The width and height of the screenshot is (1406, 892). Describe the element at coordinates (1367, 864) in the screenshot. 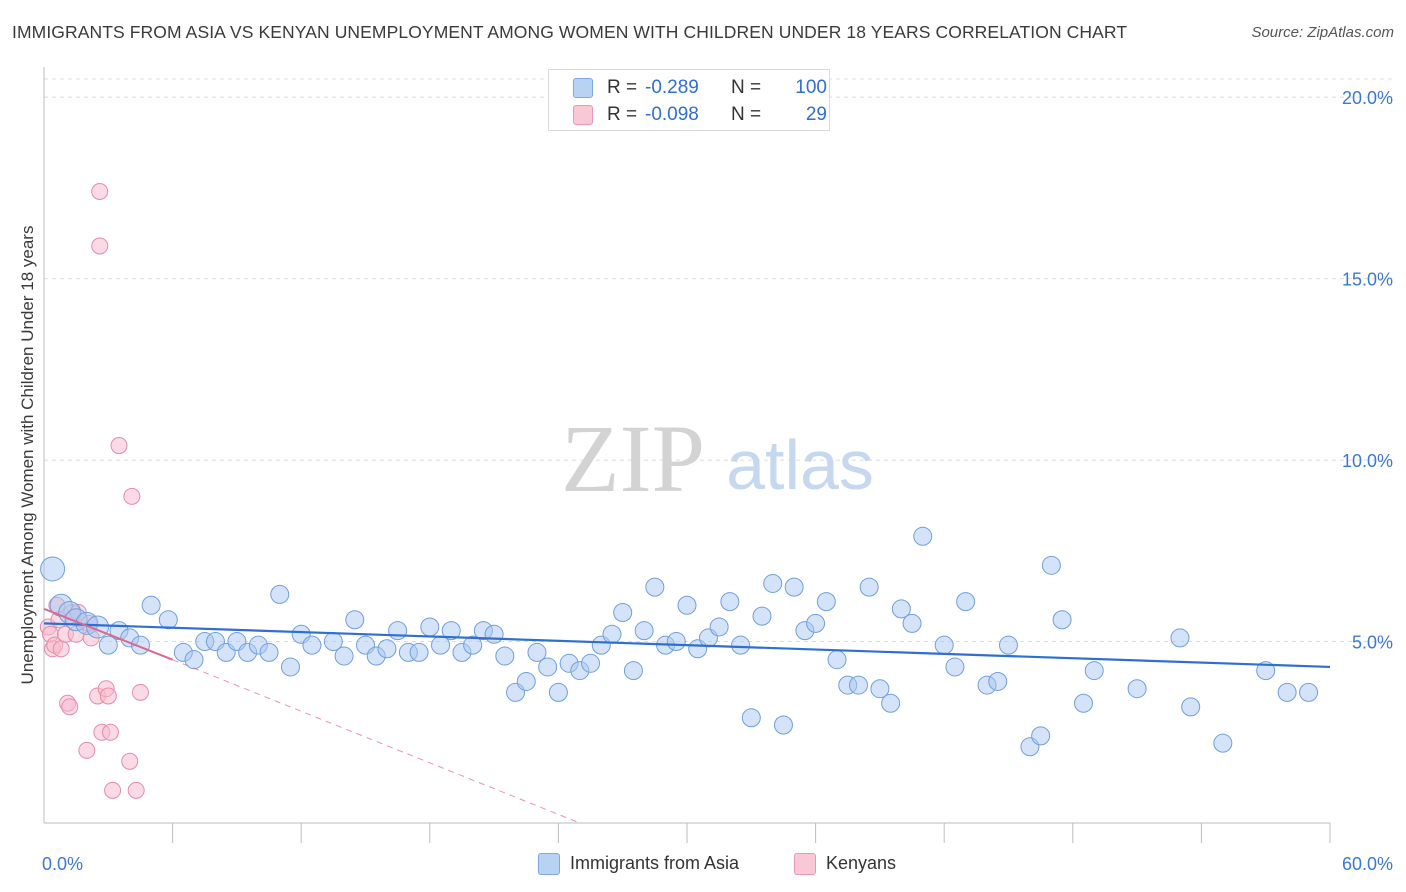

I see `x-tick-label: 60.0%` at that location.